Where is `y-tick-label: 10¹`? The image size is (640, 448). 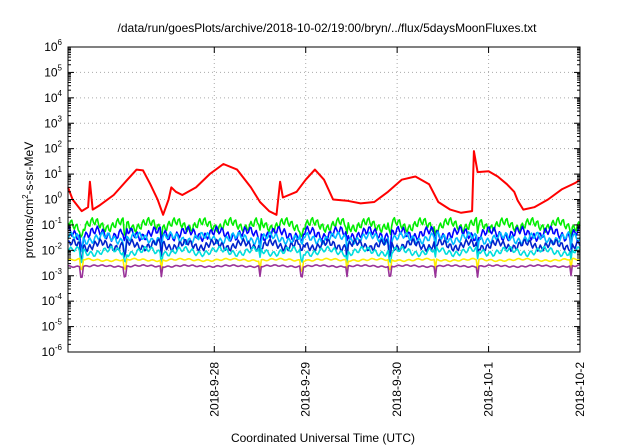
y-tick-label: 10¹ is located at coordinates (53, 173).